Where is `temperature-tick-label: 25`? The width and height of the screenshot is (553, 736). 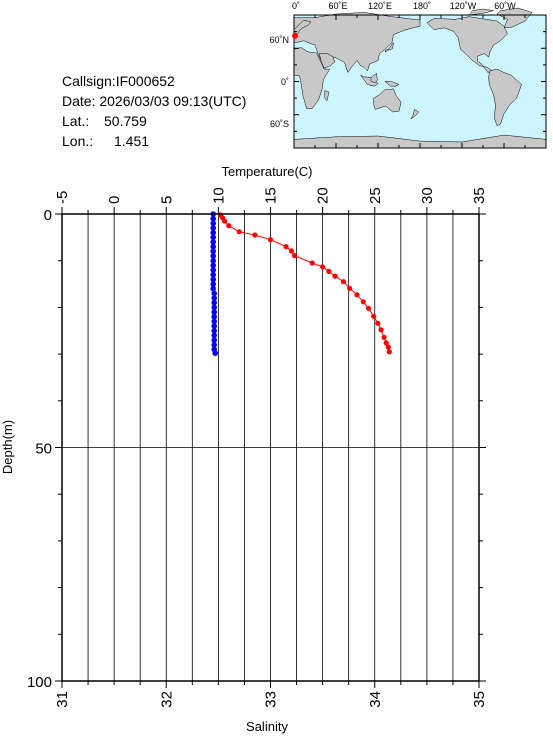 temperature-tick-label: 25 is located at coordinates (375, 195).